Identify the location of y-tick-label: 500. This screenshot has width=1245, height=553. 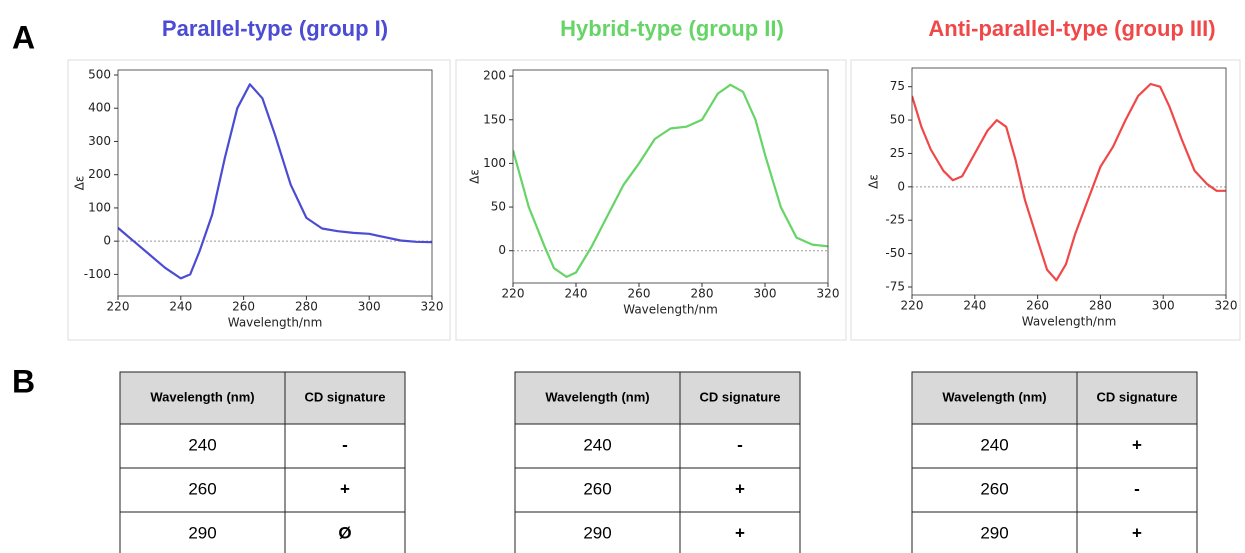
(99, 74).